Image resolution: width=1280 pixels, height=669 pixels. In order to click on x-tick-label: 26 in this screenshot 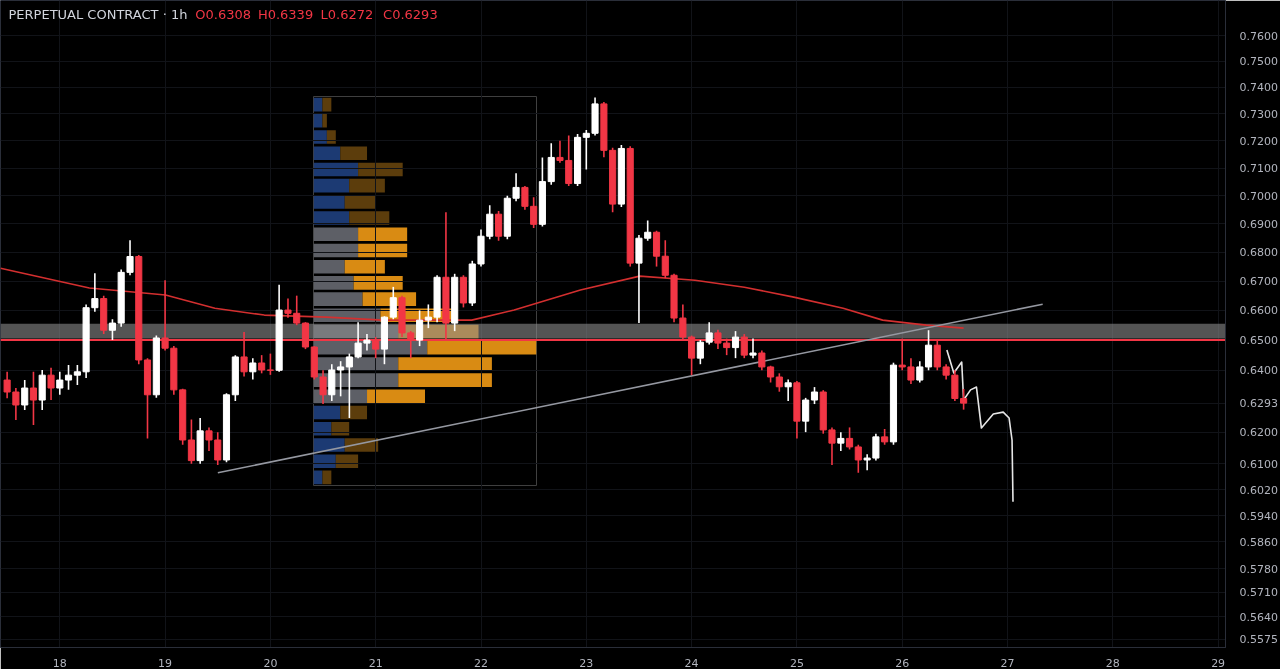, I will do `click(902, 662)`.